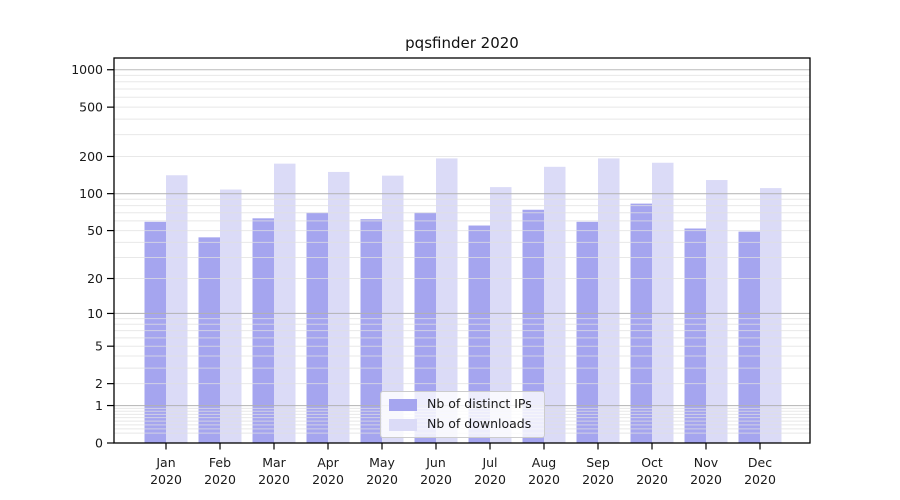  I want to click on bar-jun-downloads, so click(447, 300).